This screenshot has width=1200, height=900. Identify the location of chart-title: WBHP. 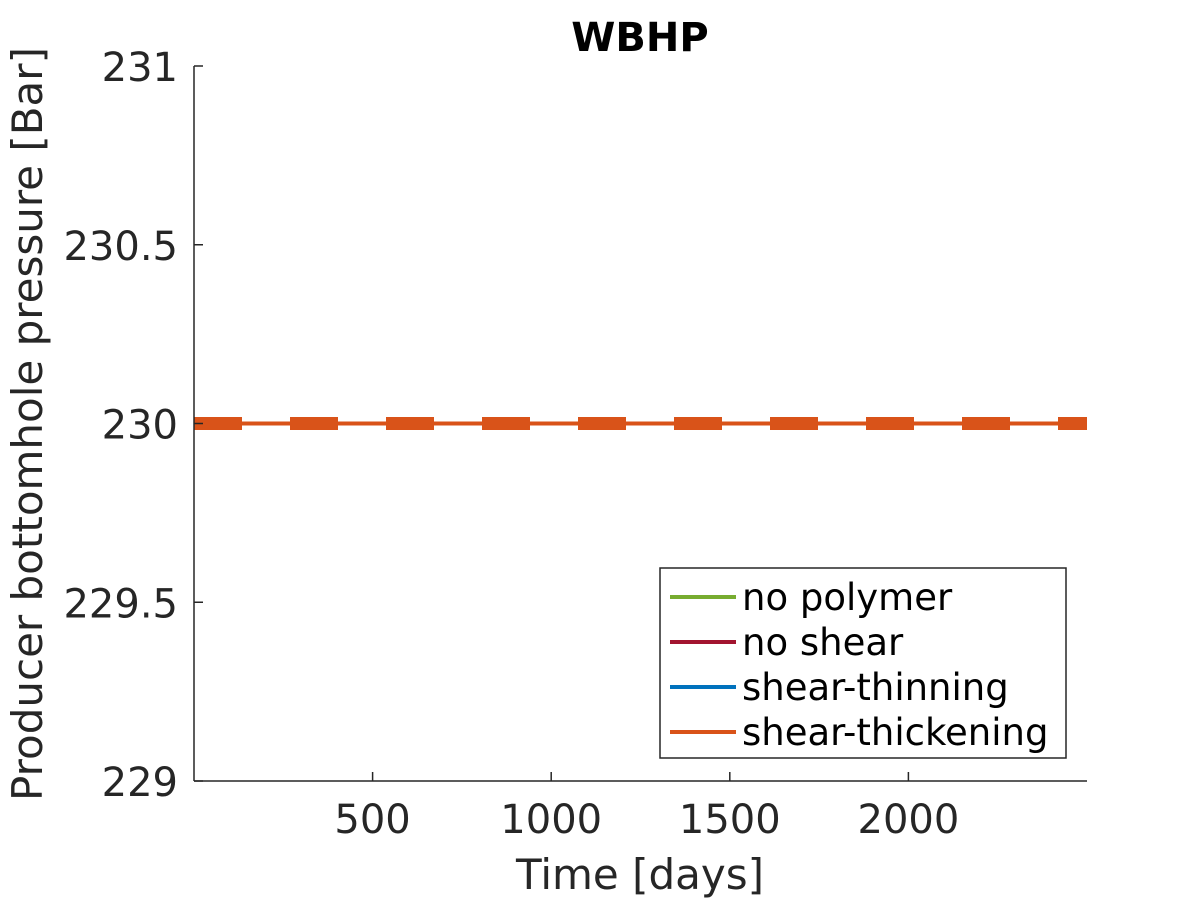
(639, 38).